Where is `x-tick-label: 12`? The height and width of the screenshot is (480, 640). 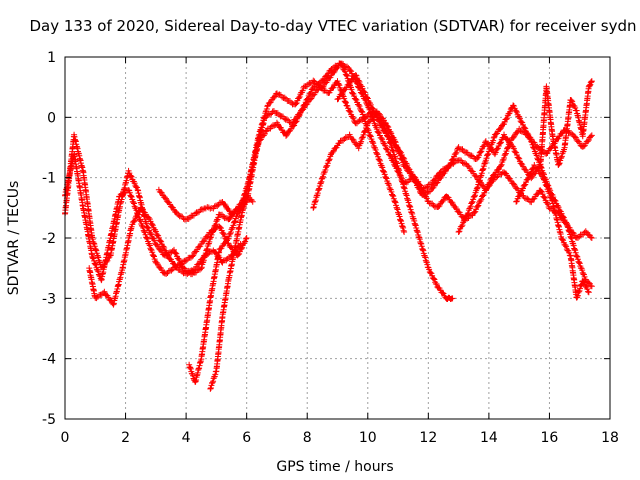 x-tick-label: 12 is located at coordinates (428, 438).